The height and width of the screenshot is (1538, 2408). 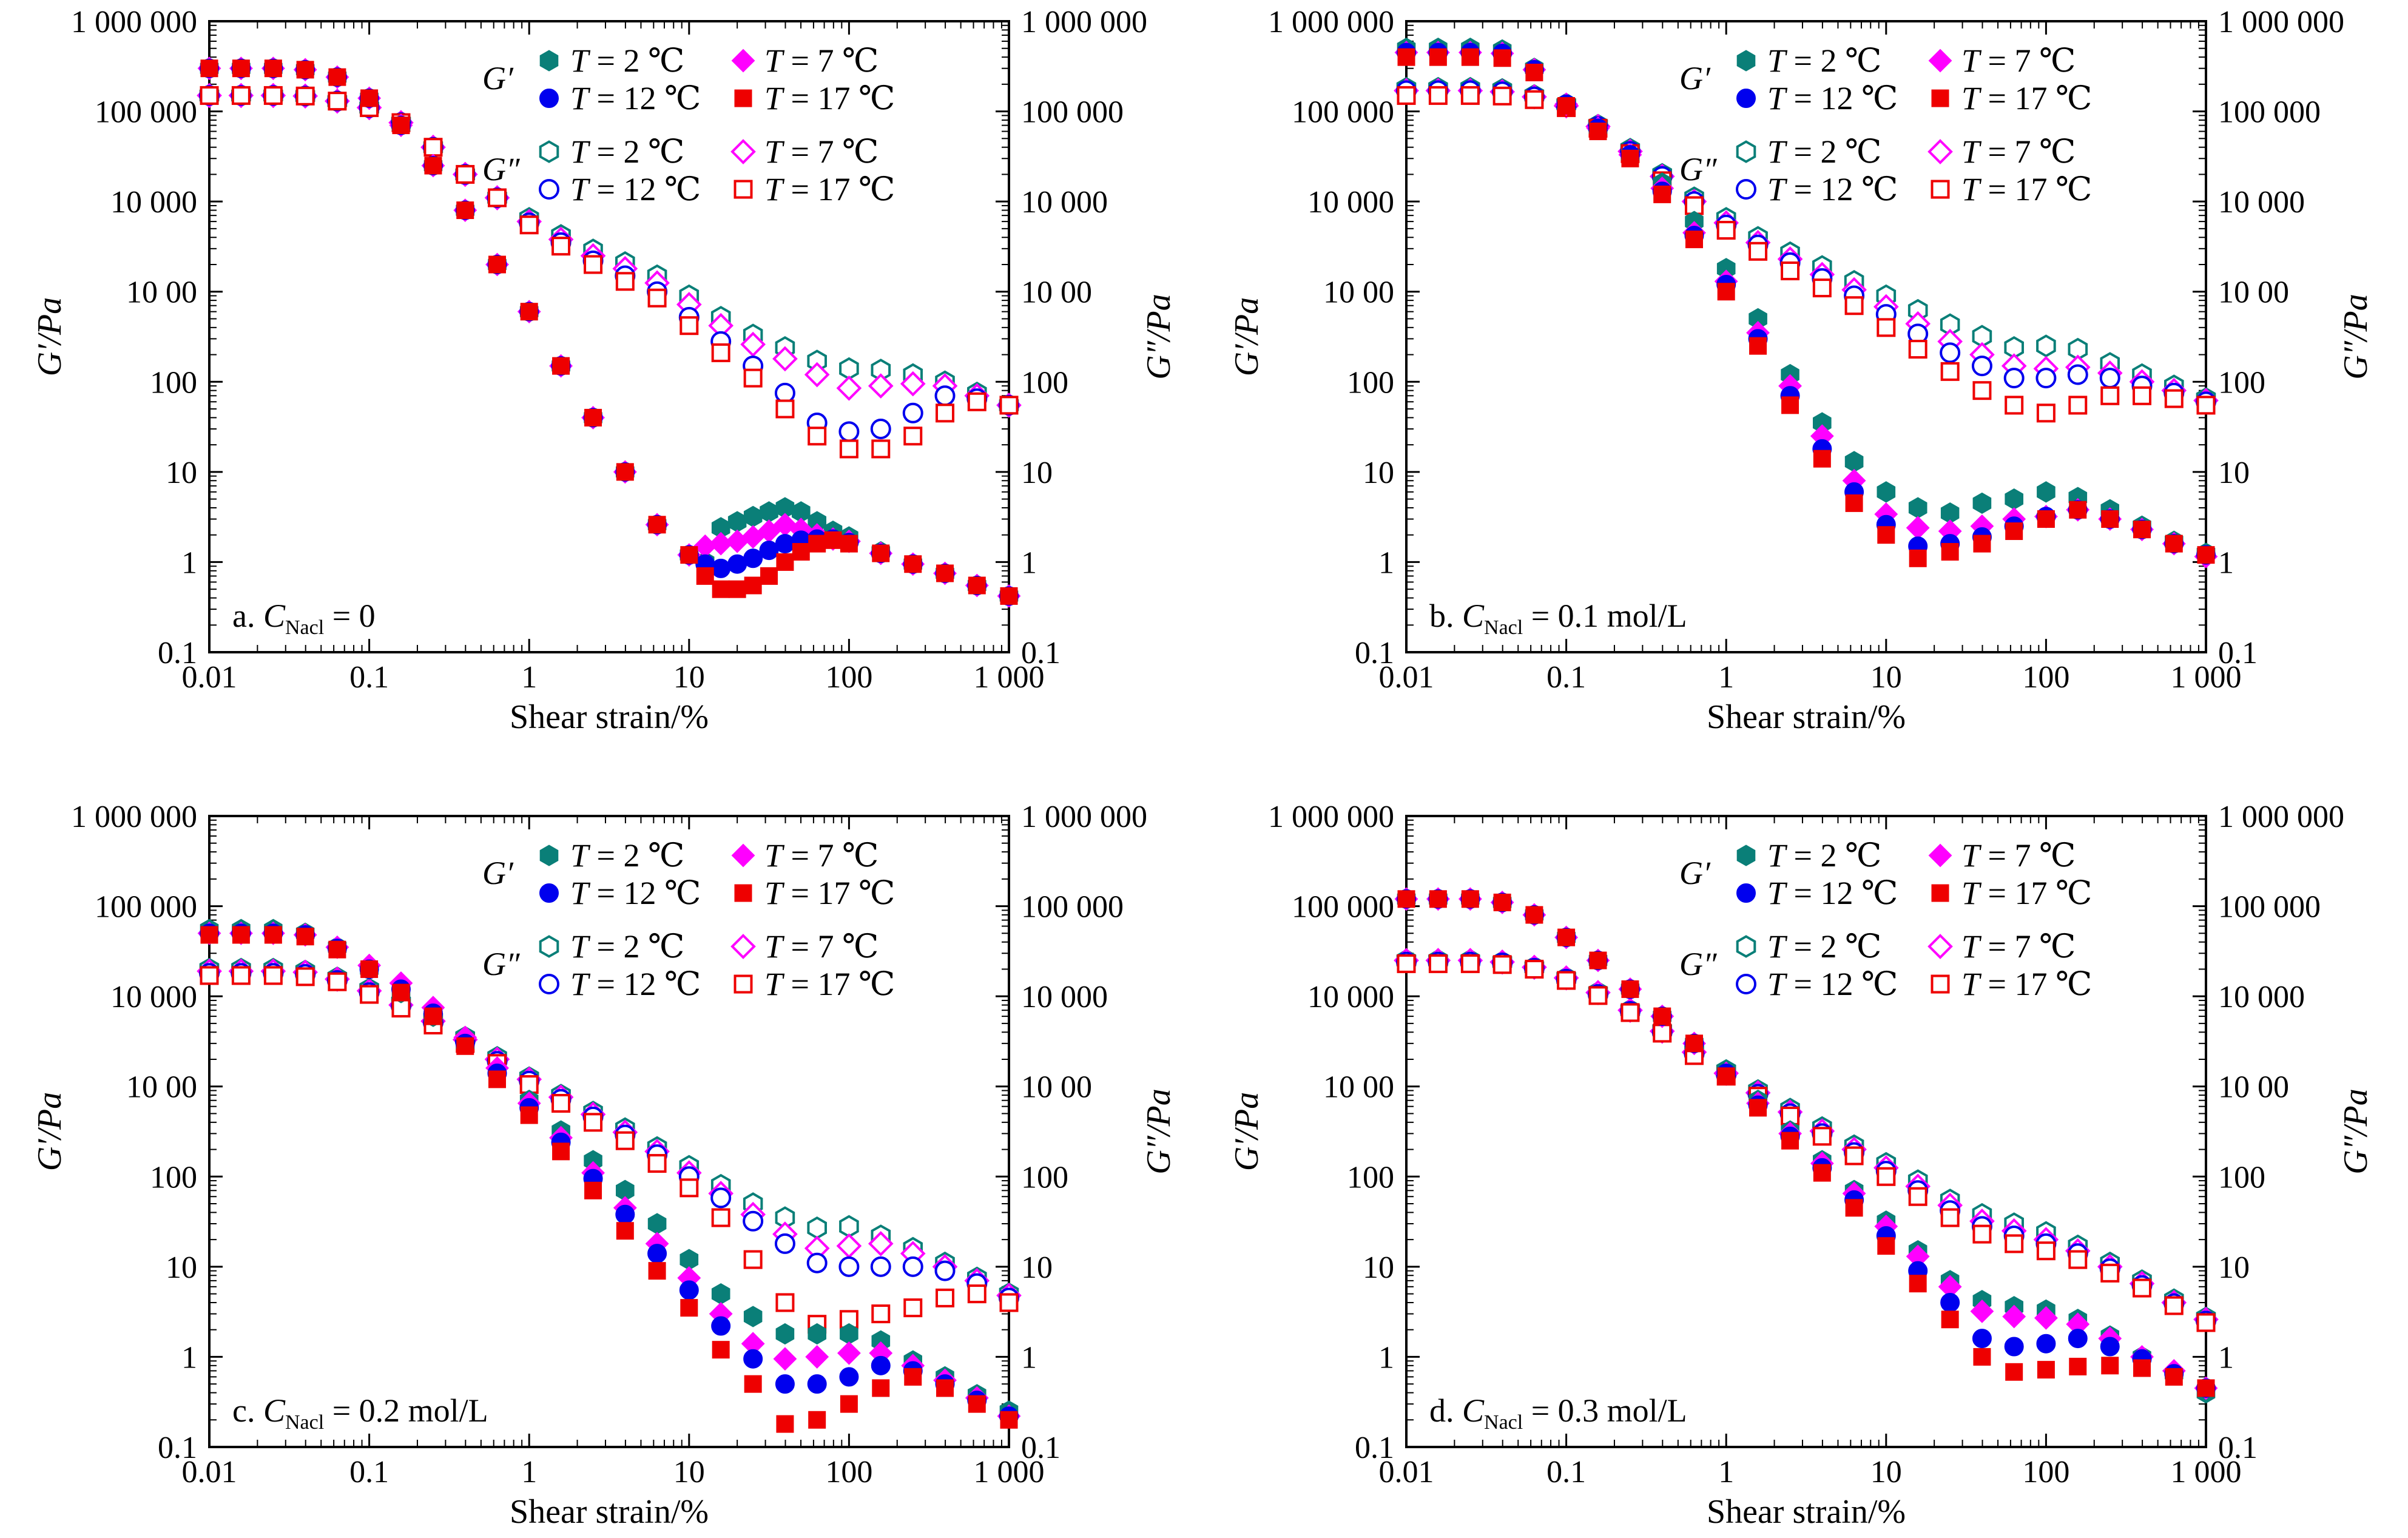 What do you see at coordinates (1918, 528) in the screenshot?
I see `data-point-storage-t7` at bounding box center [1918, 528].